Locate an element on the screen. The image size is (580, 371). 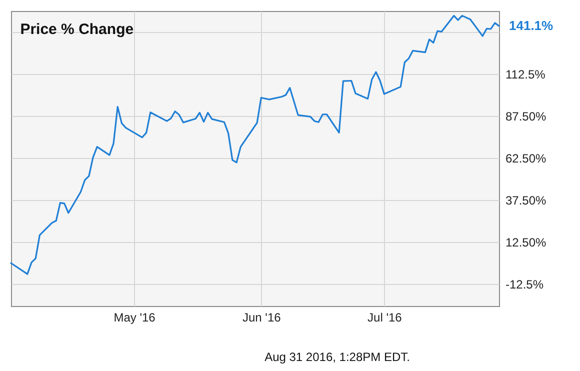
y-tick-label: 112.5% is located at coordinates (526, 75).